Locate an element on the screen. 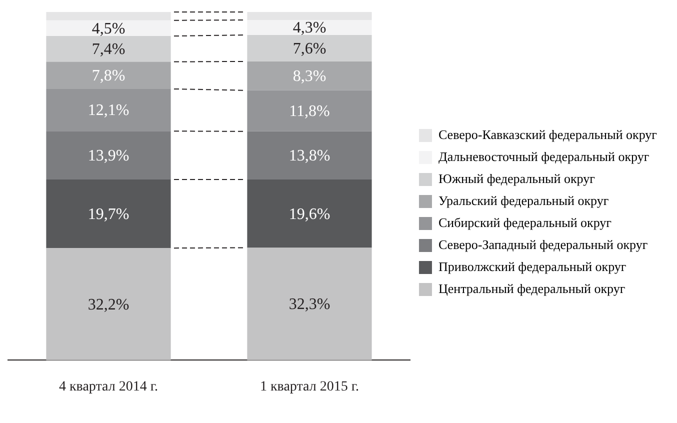 The image size is (677, 423). data-label: 19,7% is located at coordinates (109, 214).